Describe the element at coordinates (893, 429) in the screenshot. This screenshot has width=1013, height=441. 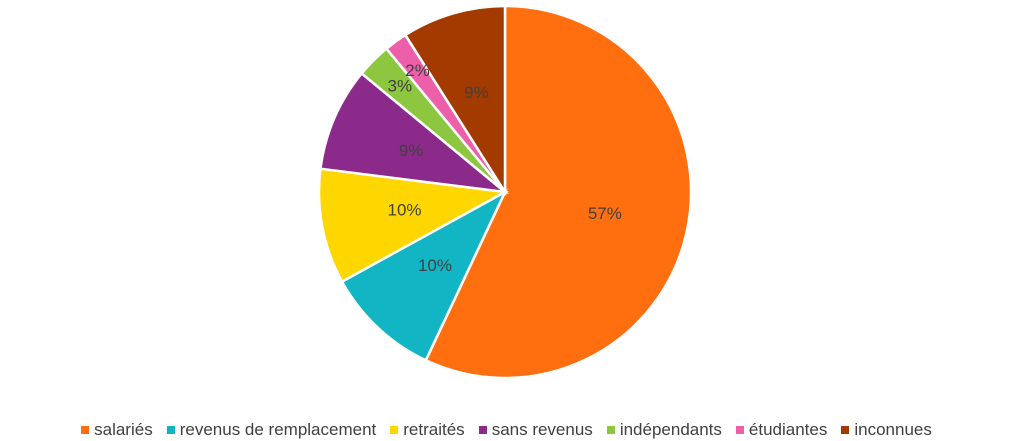
I see `legend-label: inconnues` at that location.